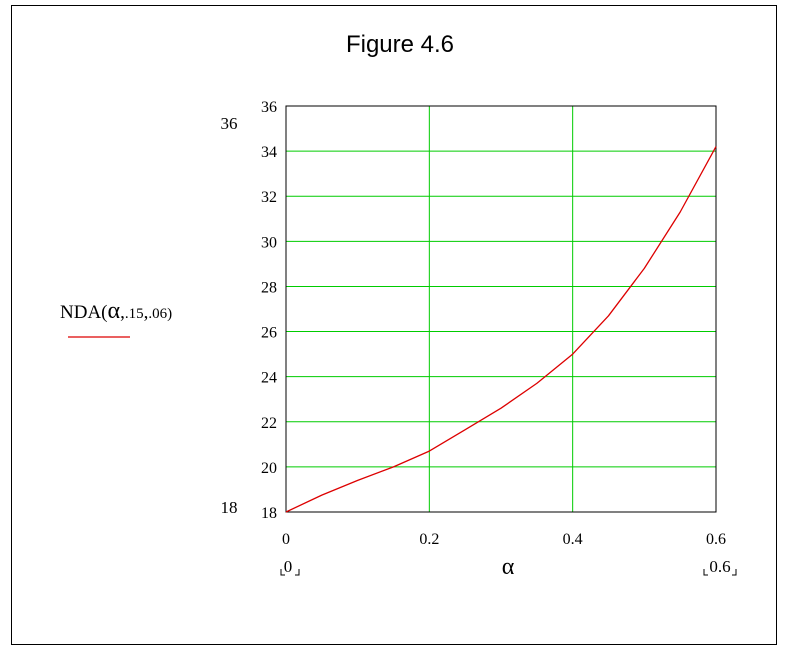 The height and width of the screenshot is (645, 790). I want to click on x-tick-labels: 0 0.2 0.4 0.6, so click(504, 539).